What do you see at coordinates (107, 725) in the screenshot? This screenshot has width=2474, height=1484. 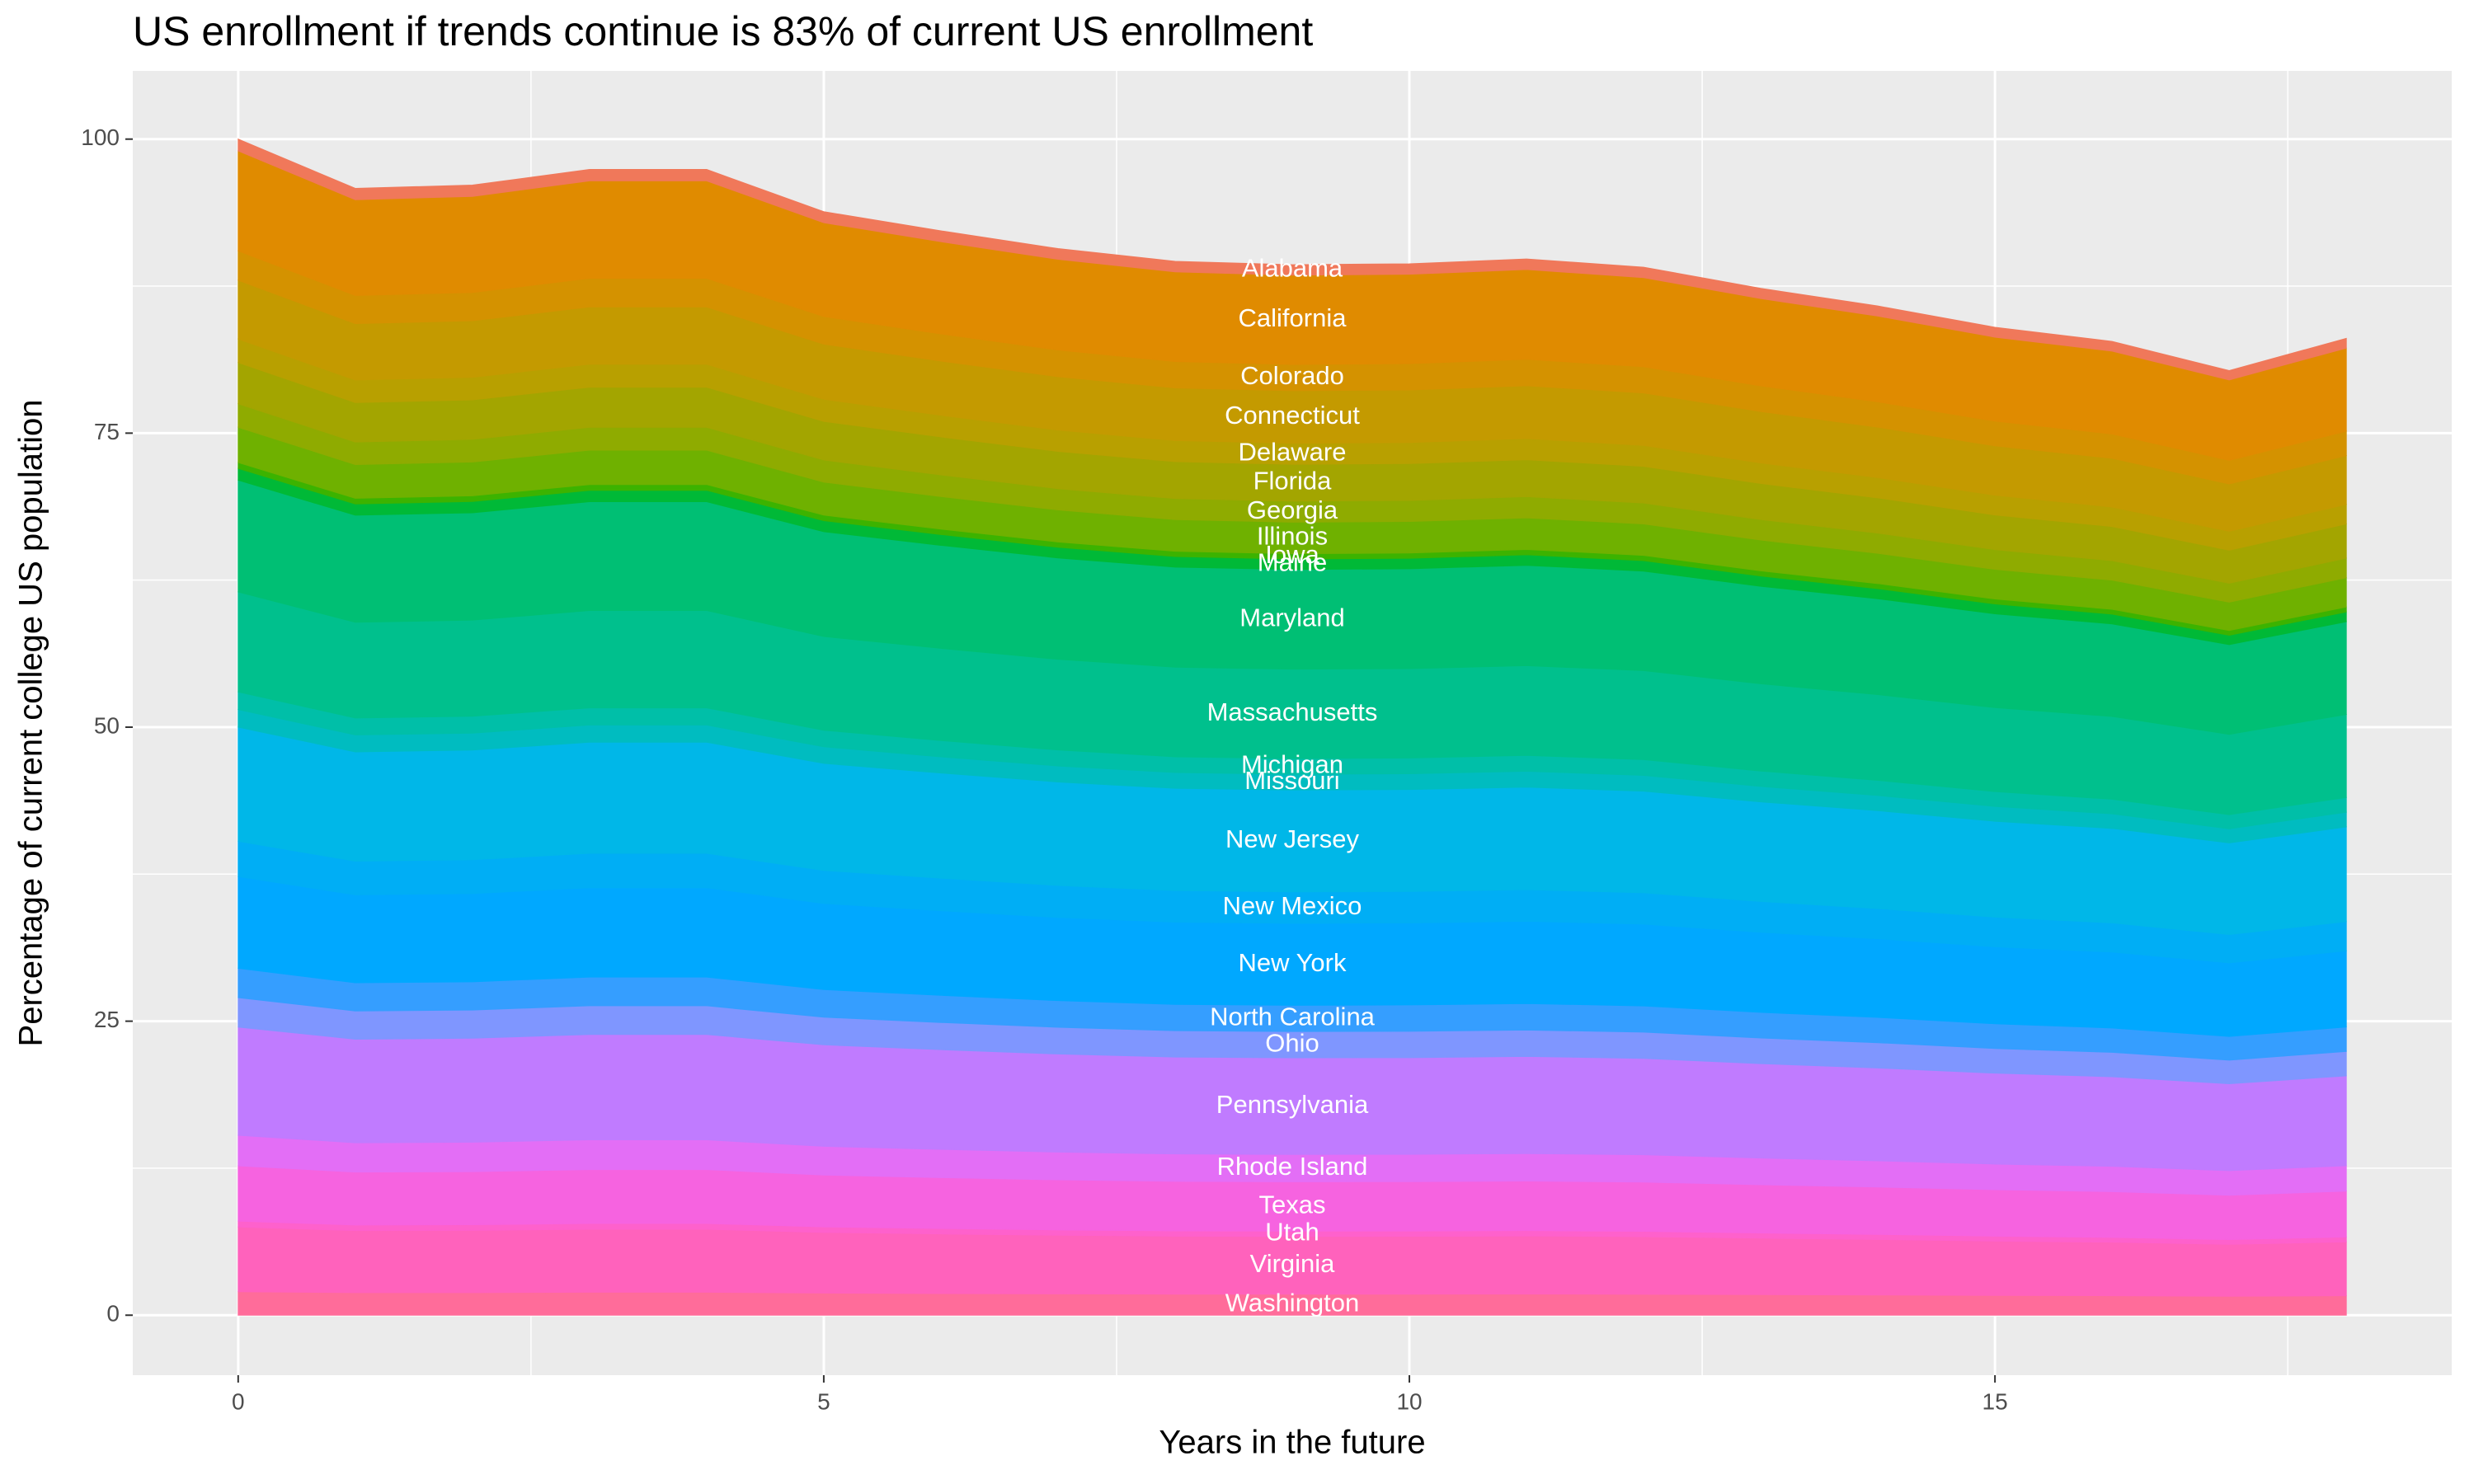 I see `y-tick-label: 50` at bounding box center [107, 725].